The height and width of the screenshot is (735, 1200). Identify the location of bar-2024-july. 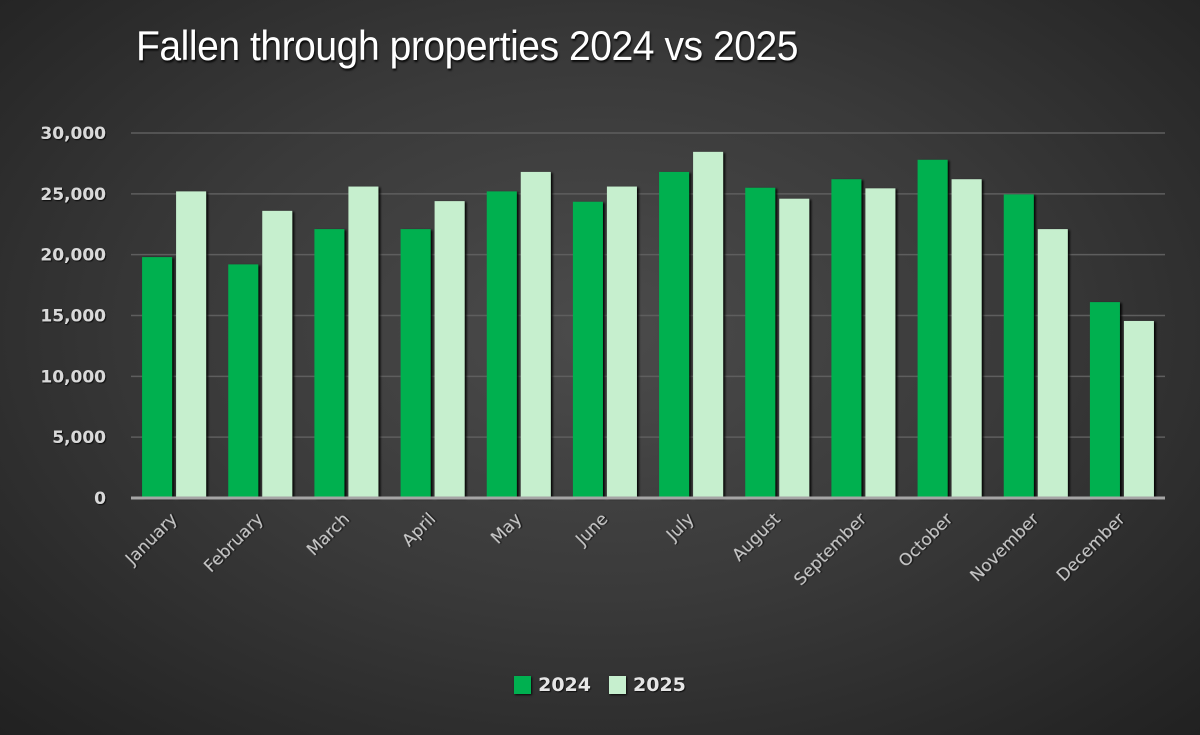
(674, 334).